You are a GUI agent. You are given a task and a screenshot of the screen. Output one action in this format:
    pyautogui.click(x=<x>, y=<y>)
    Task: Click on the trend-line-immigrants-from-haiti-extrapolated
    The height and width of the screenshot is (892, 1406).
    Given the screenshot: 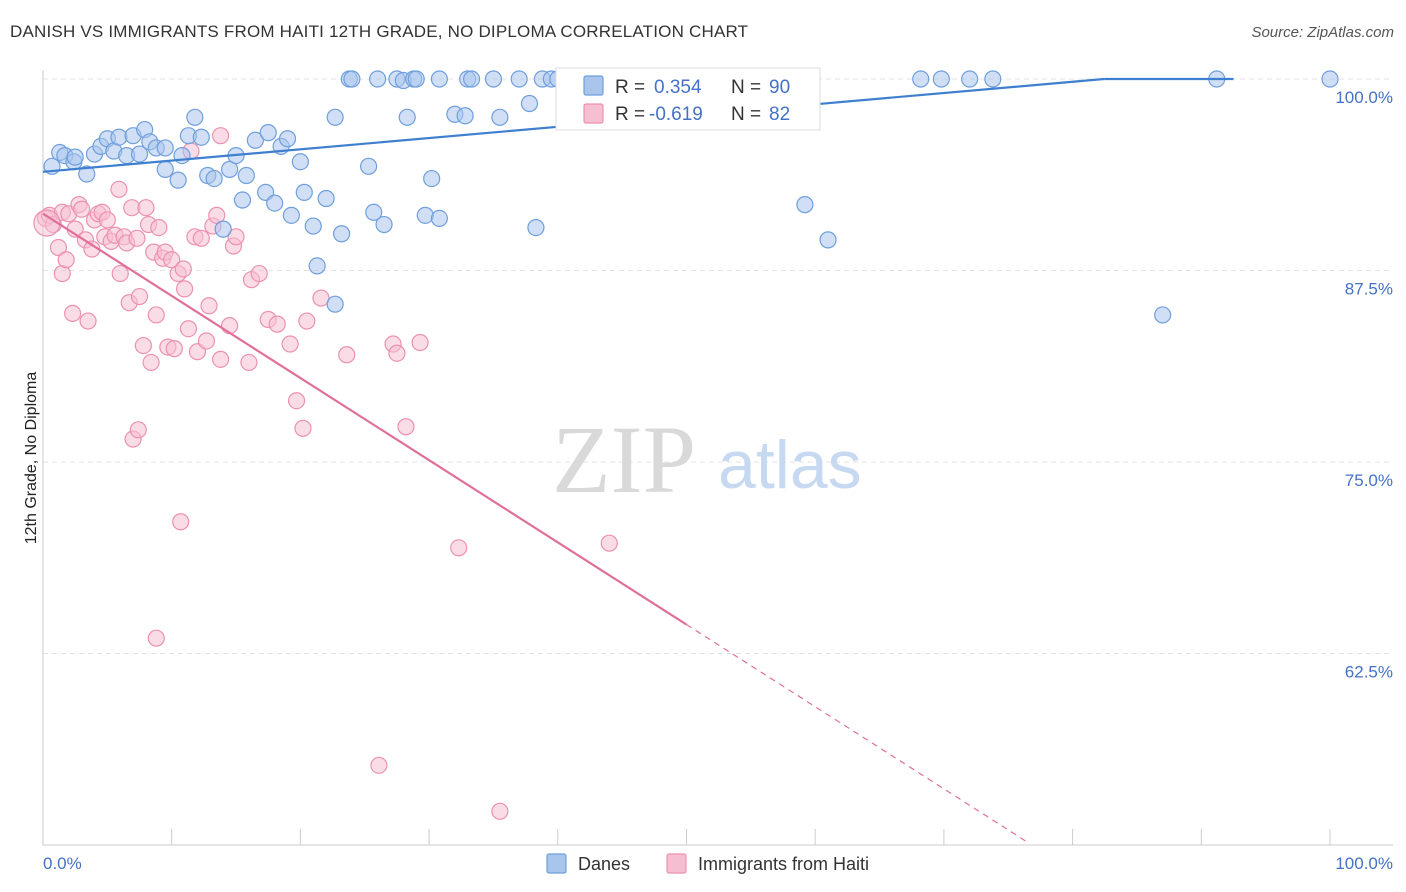 What is the action you would take?
    pyautogui.click(x=857, y=733)
    